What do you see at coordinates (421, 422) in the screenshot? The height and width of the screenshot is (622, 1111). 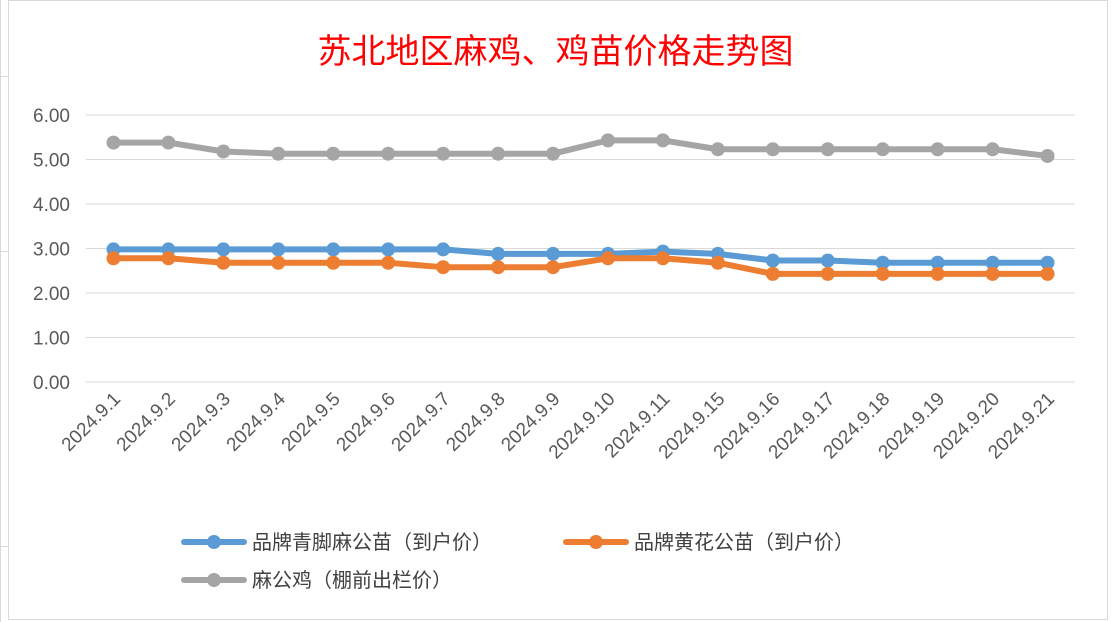 I see `x-tick-label: 2024.9.7` at bounding box center [421, 422].